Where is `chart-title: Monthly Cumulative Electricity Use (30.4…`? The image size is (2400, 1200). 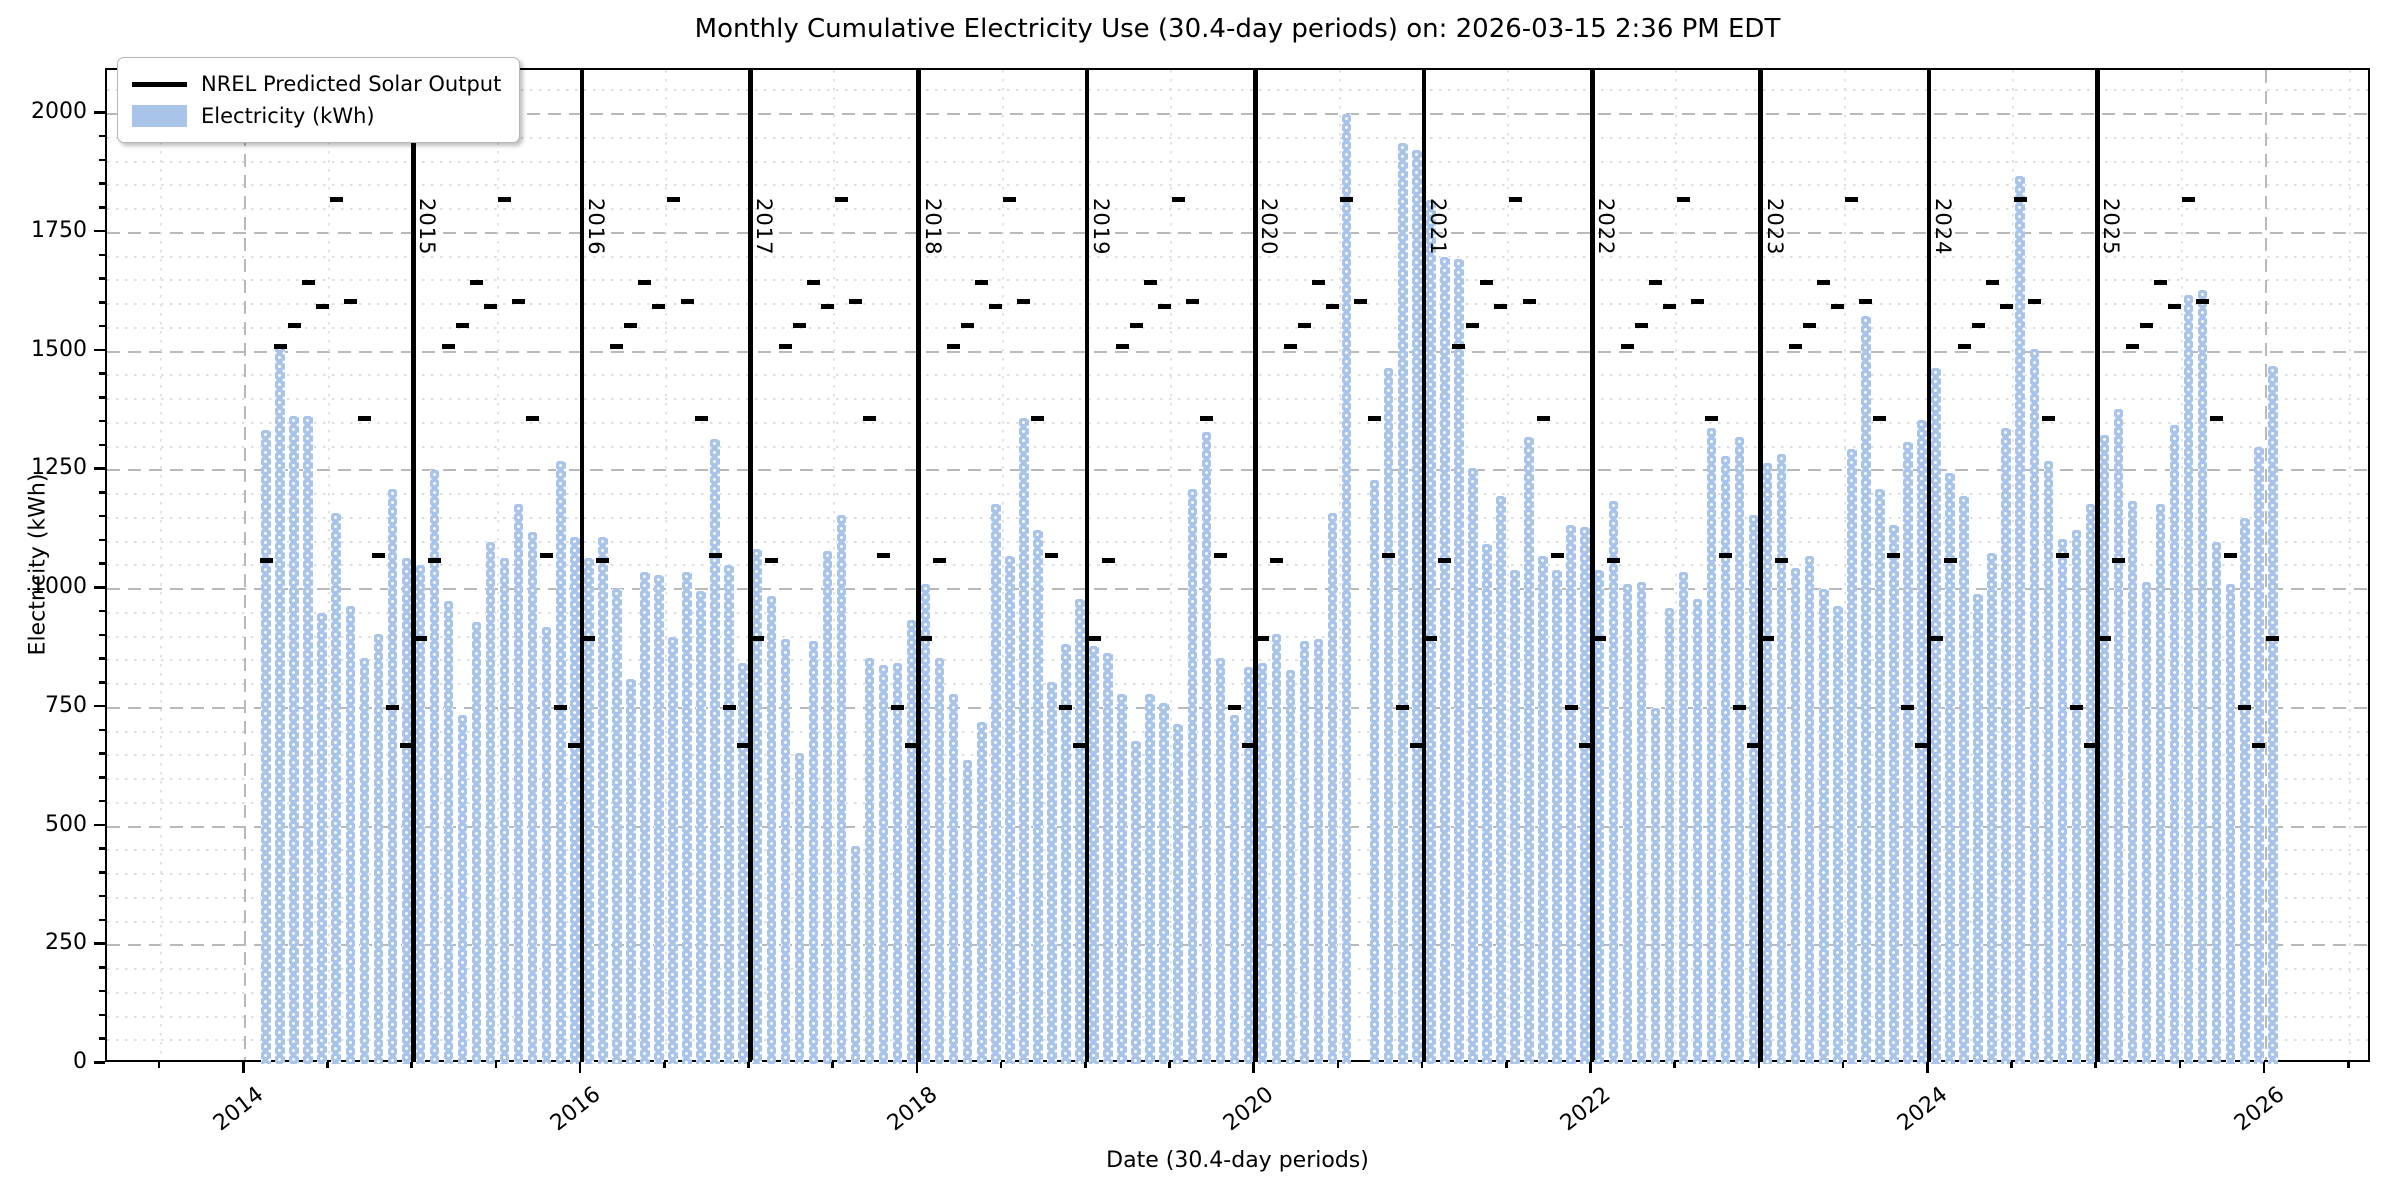
chart-title: Monthly Cumulative Electricity Use (30.4… is located at coordinates (1237, 29).